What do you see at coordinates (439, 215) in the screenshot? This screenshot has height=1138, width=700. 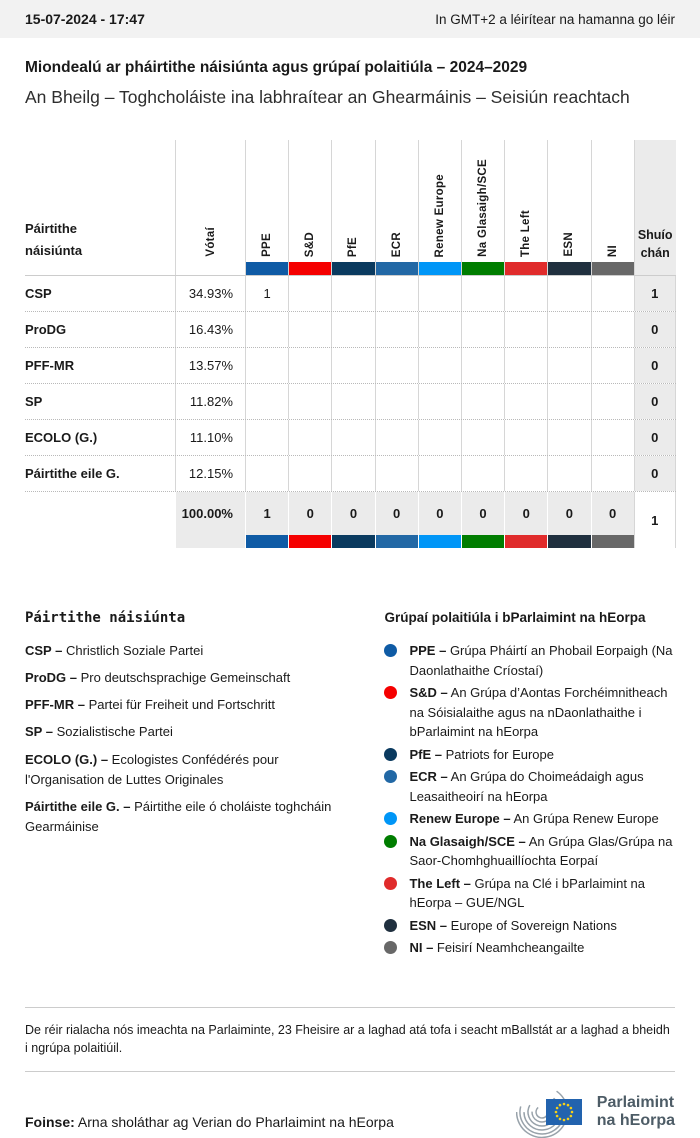 I see `group-label: Renew Europe` at bounding box center [439, 215].